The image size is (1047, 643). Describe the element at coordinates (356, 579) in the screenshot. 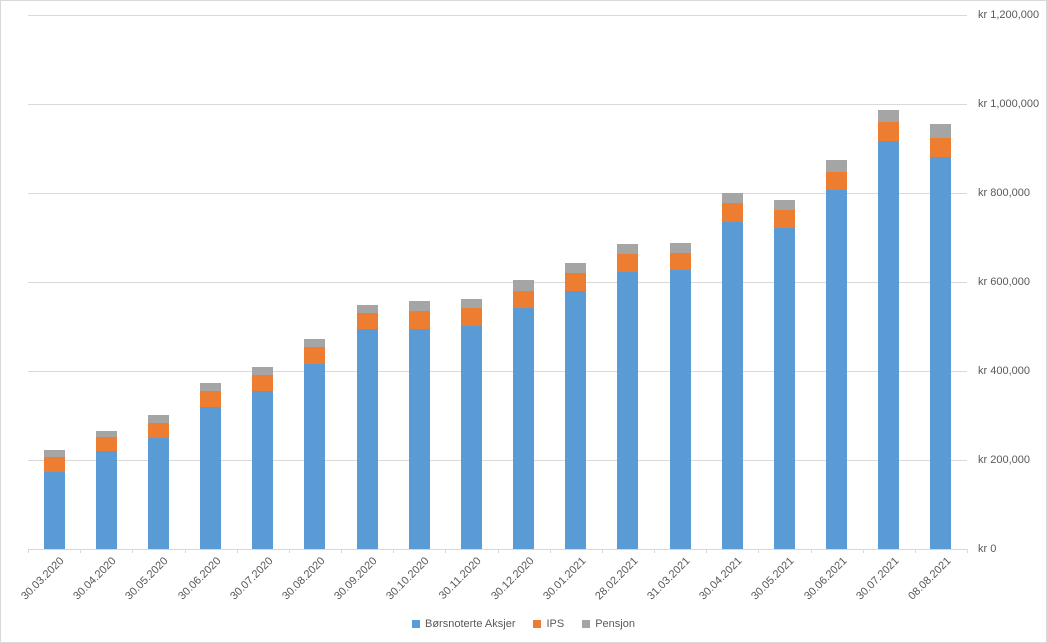

I see `x-axis-category-label: 30.09.2020` at that location.